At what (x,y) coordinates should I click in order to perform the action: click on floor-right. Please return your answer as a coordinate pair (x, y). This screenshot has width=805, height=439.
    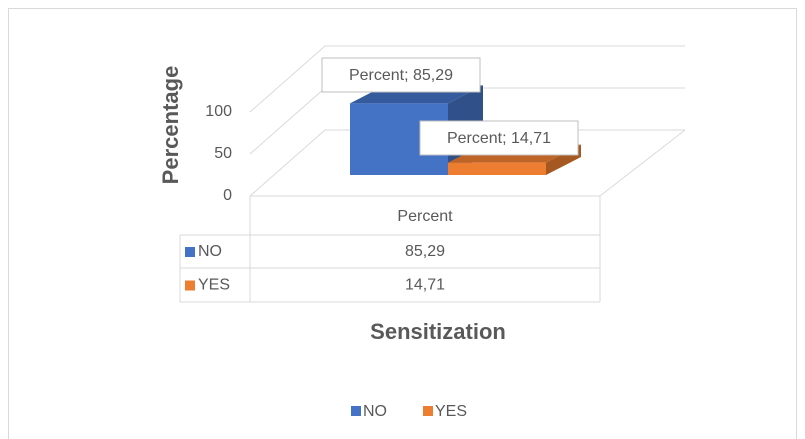
    Looking at the image, I should click on (642, 163).